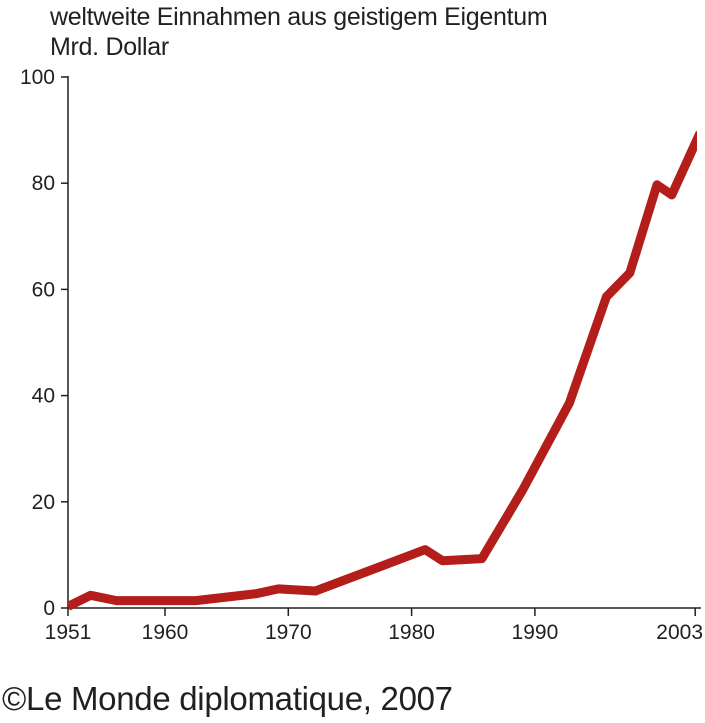  Describe the element at coordinates (288, 632) in the screenshot. I see `x-tick-label: 1970` at that location.